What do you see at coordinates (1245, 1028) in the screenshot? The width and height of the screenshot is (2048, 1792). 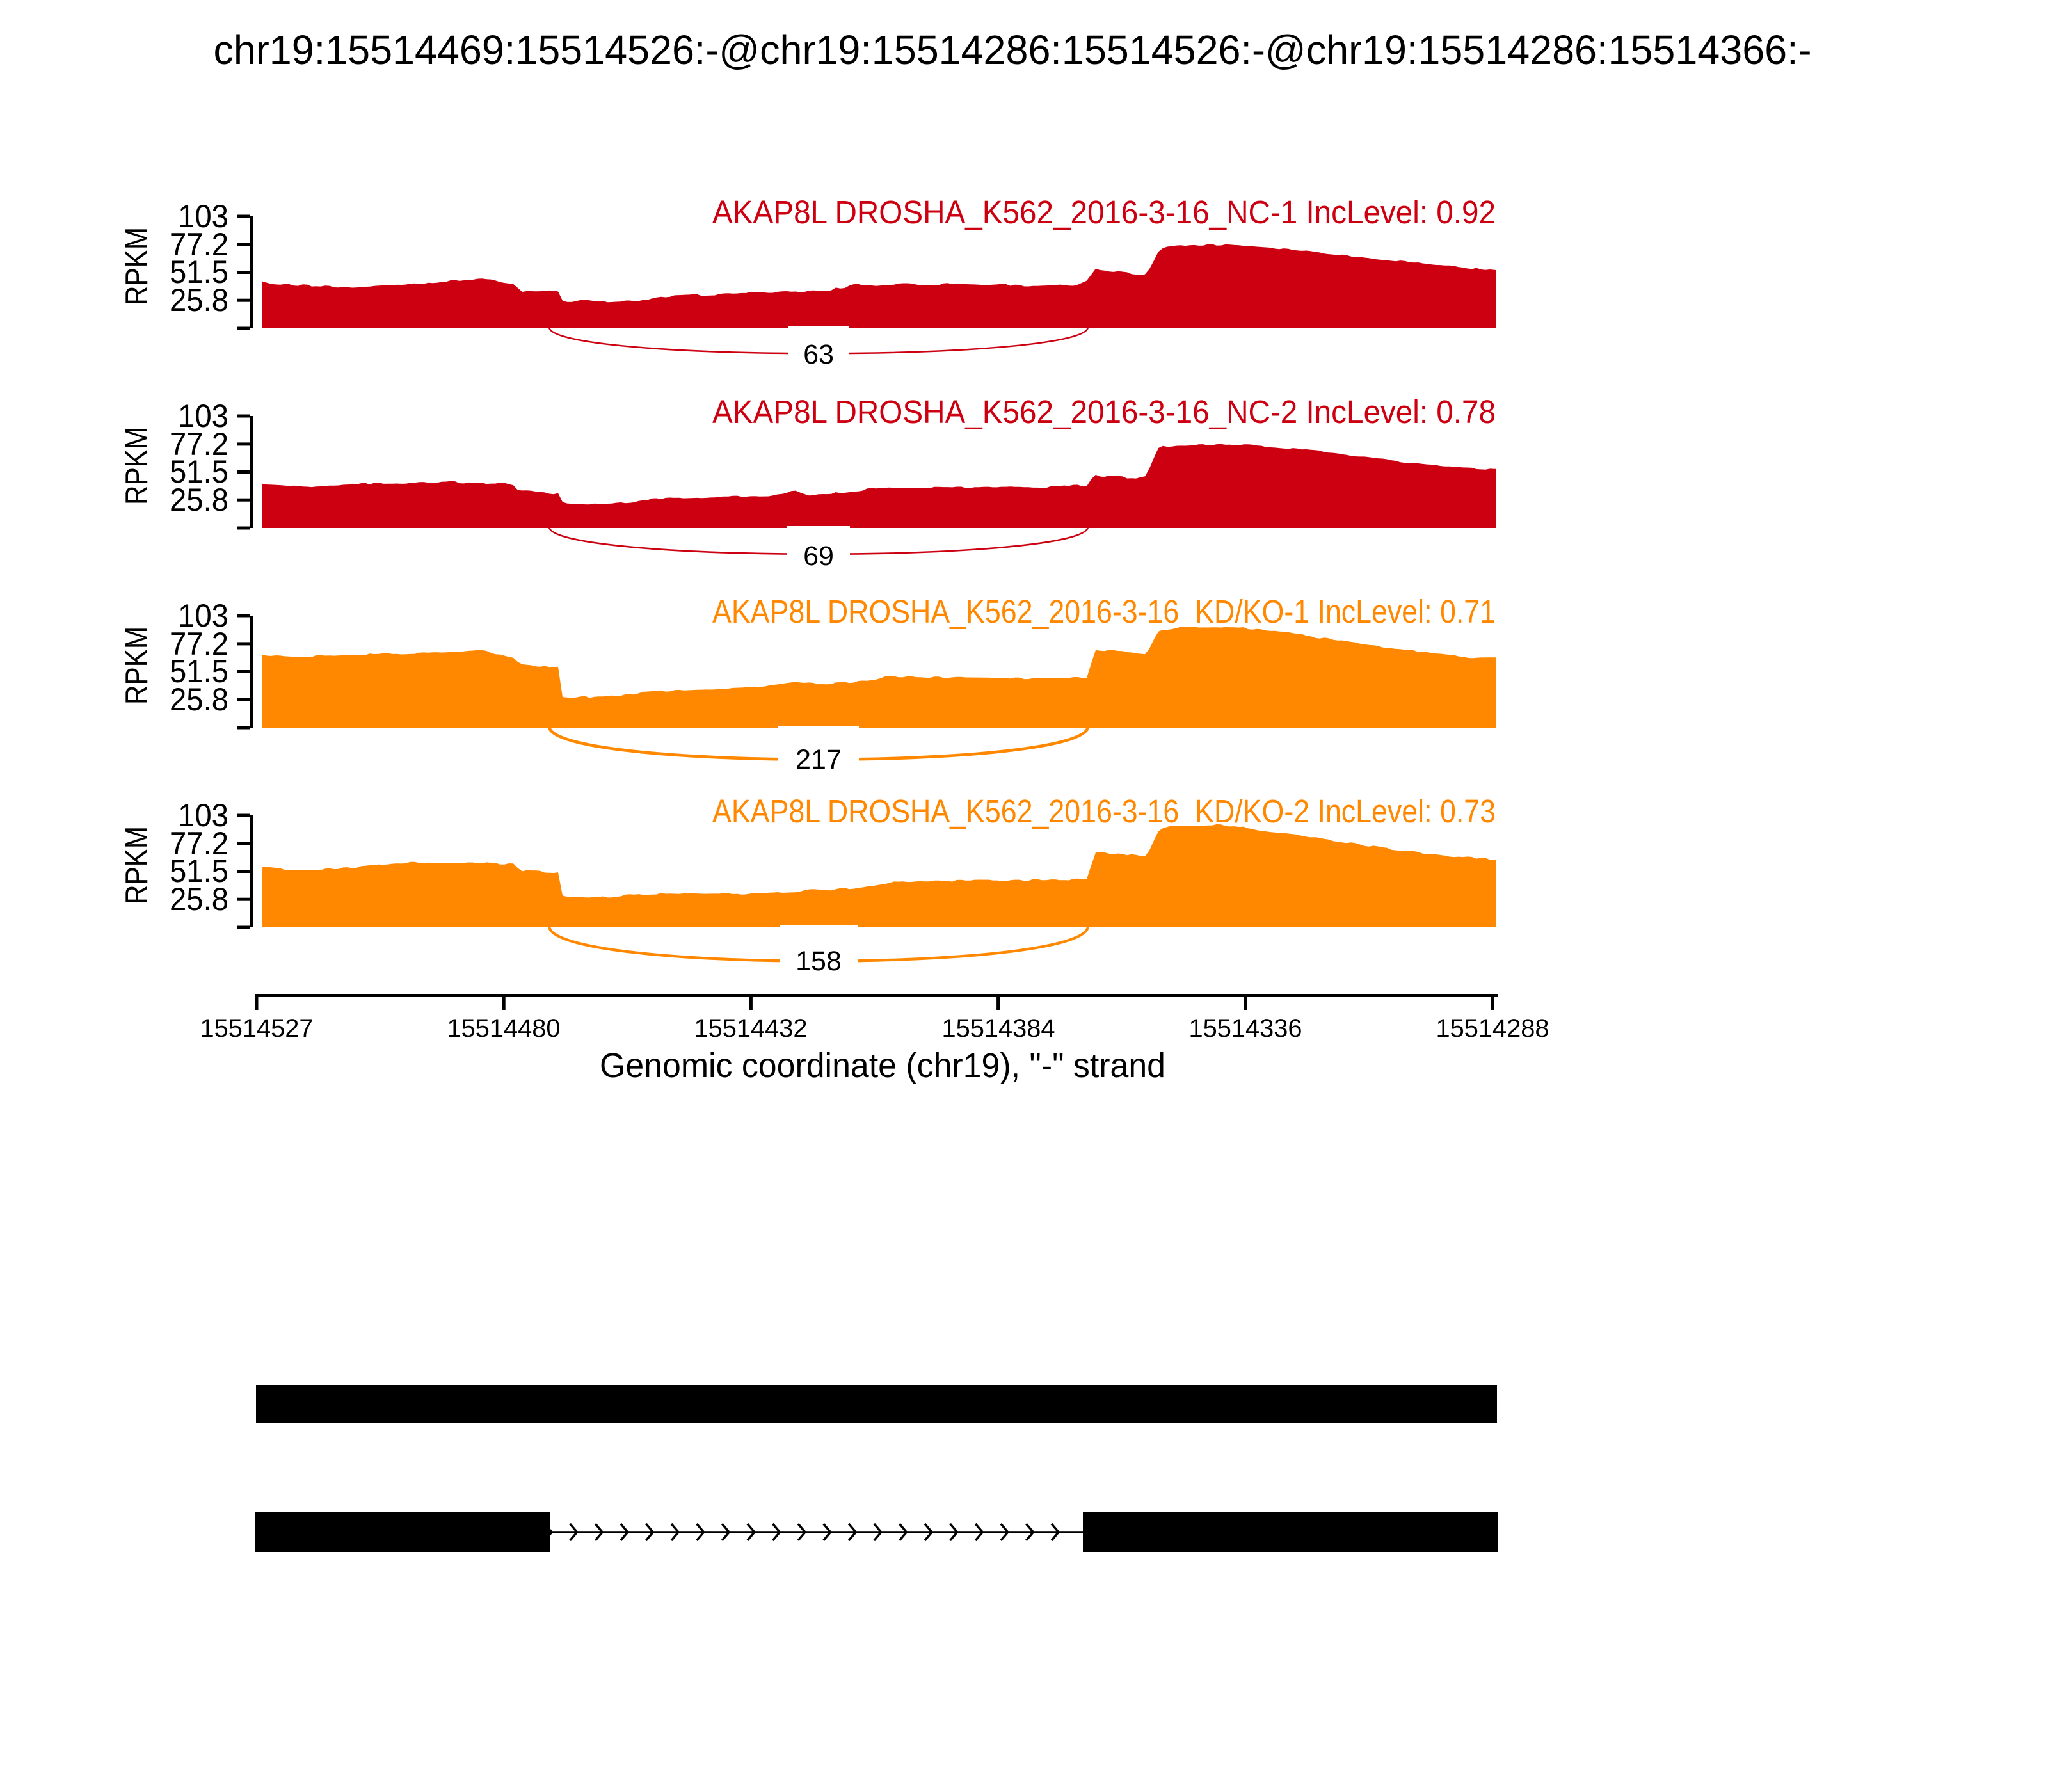 I see `svg-text: 15514336` at bounding box center [1245, 1028].